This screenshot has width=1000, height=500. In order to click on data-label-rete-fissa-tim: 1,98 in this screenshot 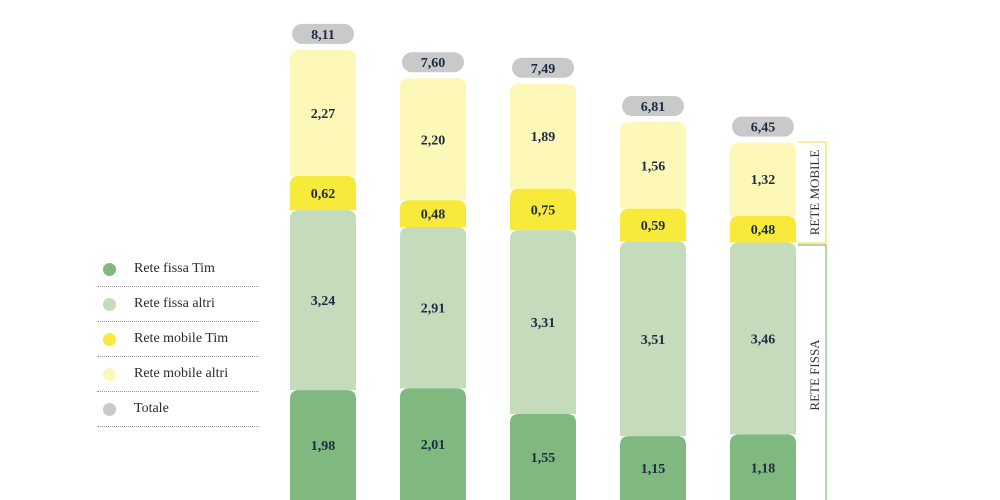, I will do `click(323, 446)`.